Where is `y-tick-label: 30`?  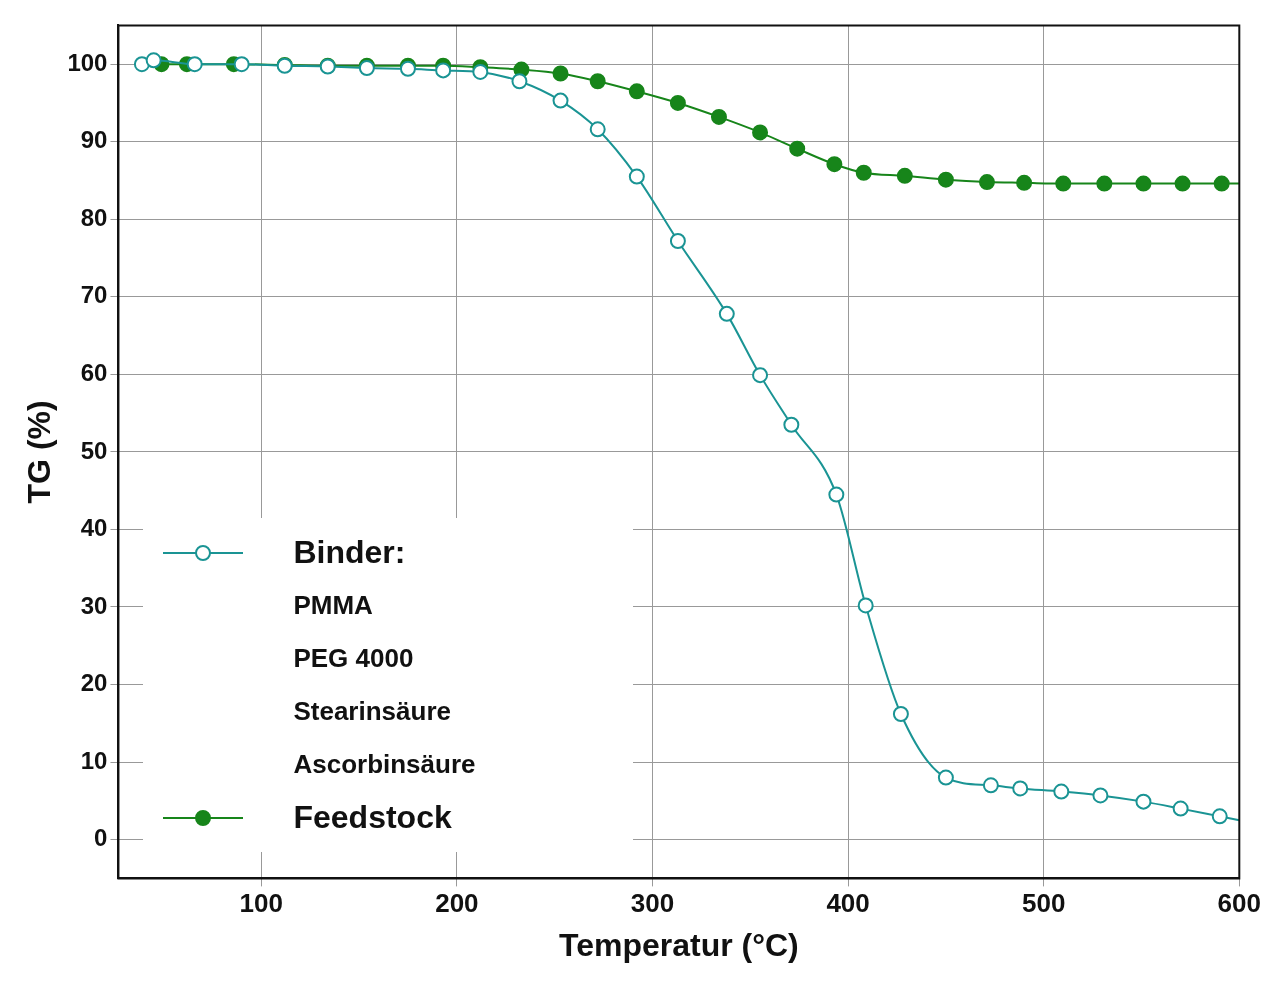
y-tick-label: 30 is located at coordinates (94, 605).